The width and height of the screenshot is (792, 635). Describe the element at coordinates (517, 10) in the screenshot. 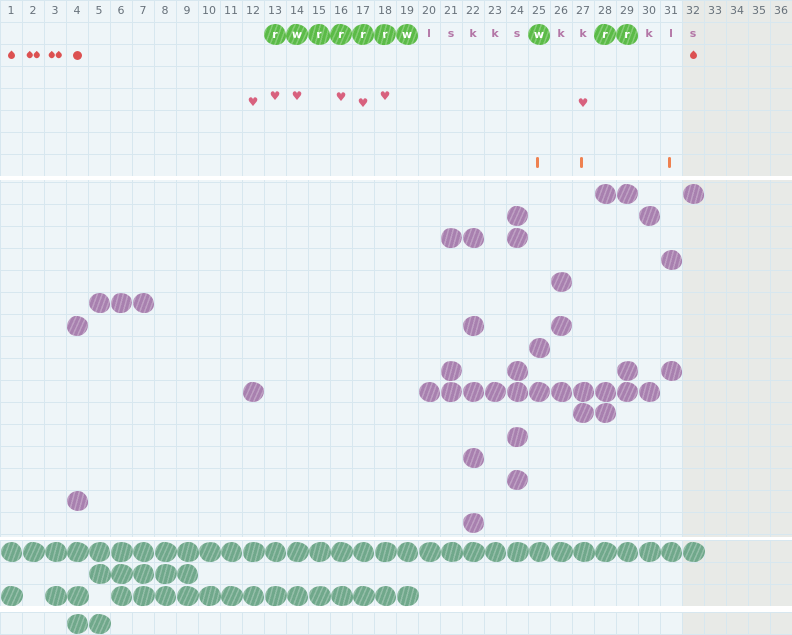

I see `day-header-cell: 24` at that location.